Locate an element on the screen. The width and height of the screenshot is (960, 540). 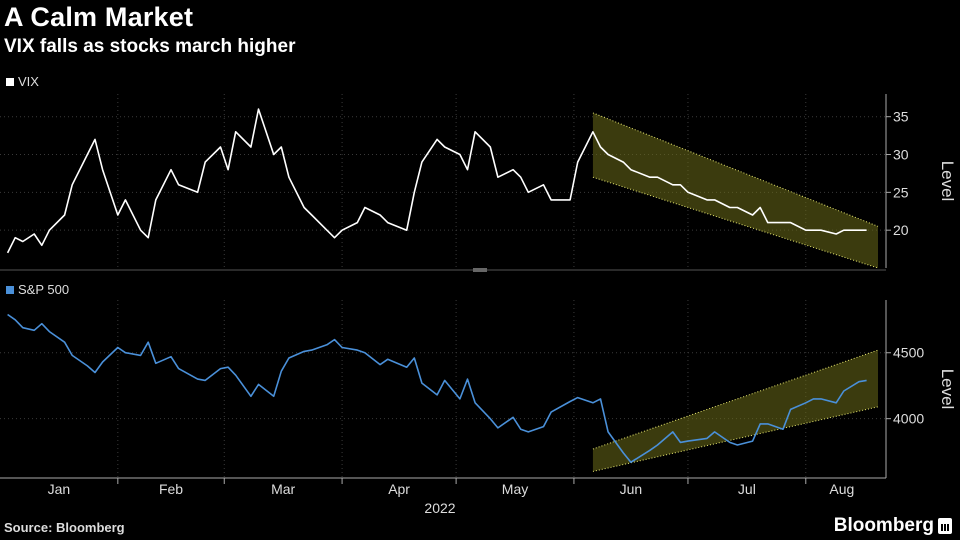
legend-spx-swatch is located at coordinates (10, 289).